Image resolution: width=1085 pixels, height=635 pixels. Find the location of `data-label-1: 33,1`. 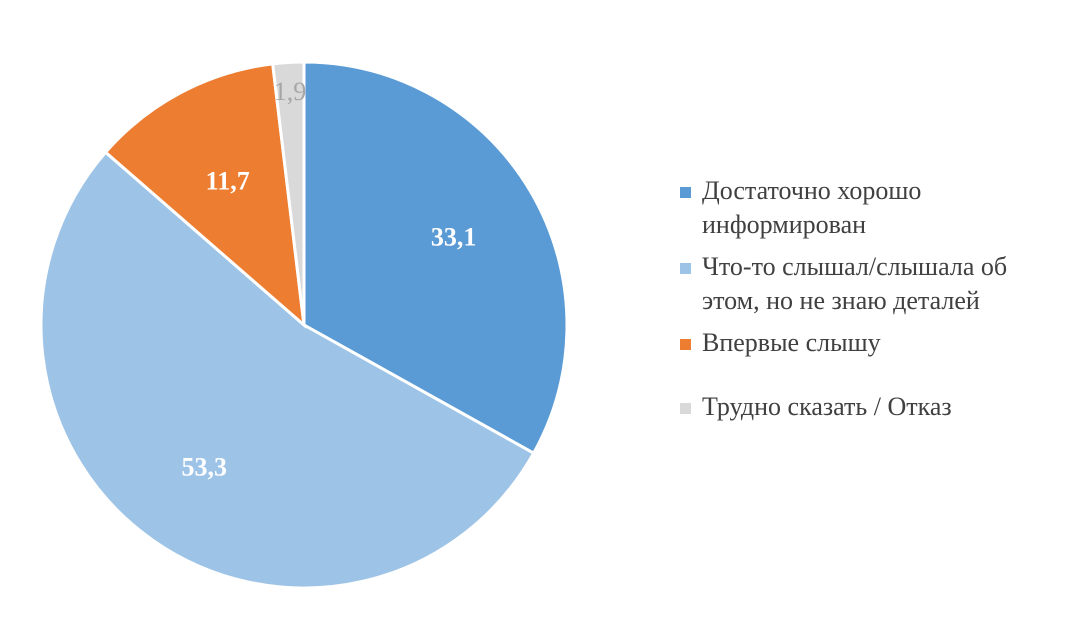

data-label-1: 33,1 is located at coordinates (454, 237).